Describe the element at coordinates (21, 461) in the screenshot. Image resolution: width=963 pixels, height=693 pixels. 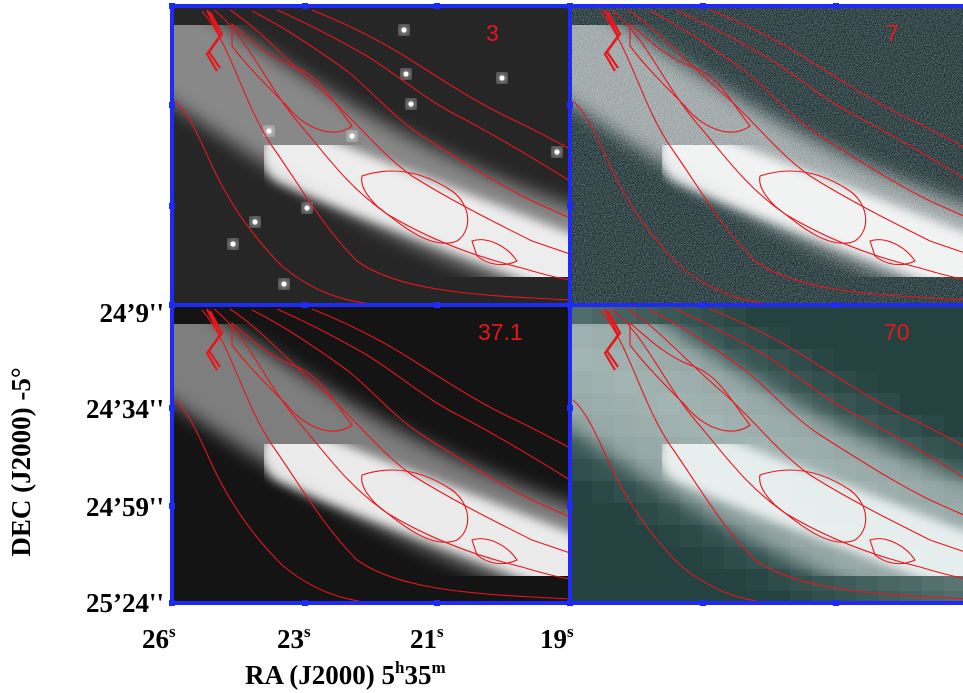
I see `y-axis-title: DEC (J2000) -5°` at that location.